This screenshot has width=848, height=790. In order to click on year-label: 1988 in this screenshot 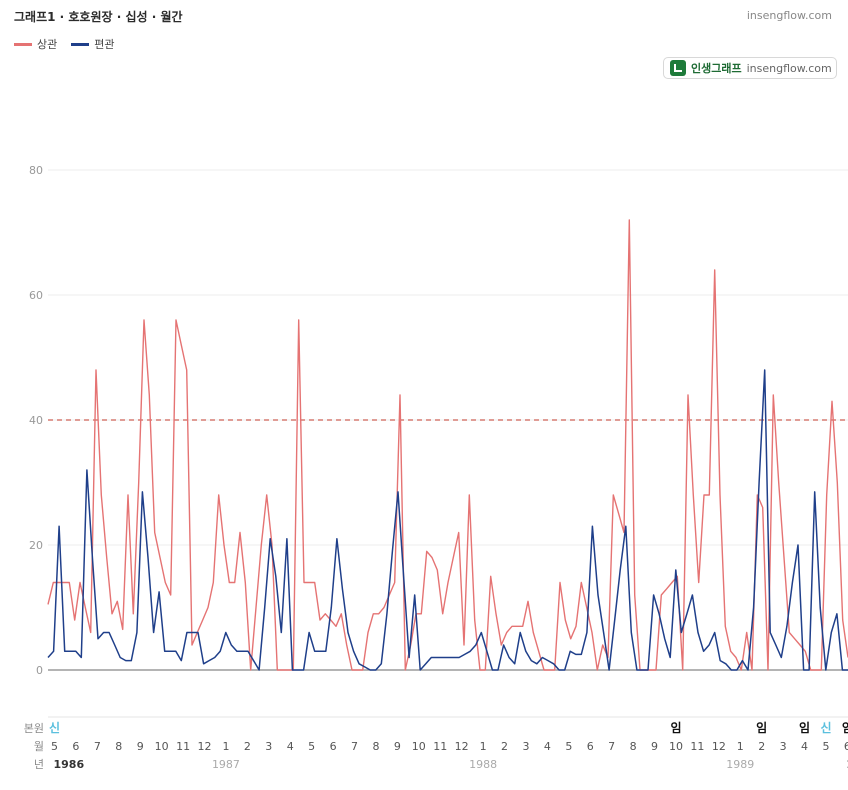, I will do `click(483, 764)`.